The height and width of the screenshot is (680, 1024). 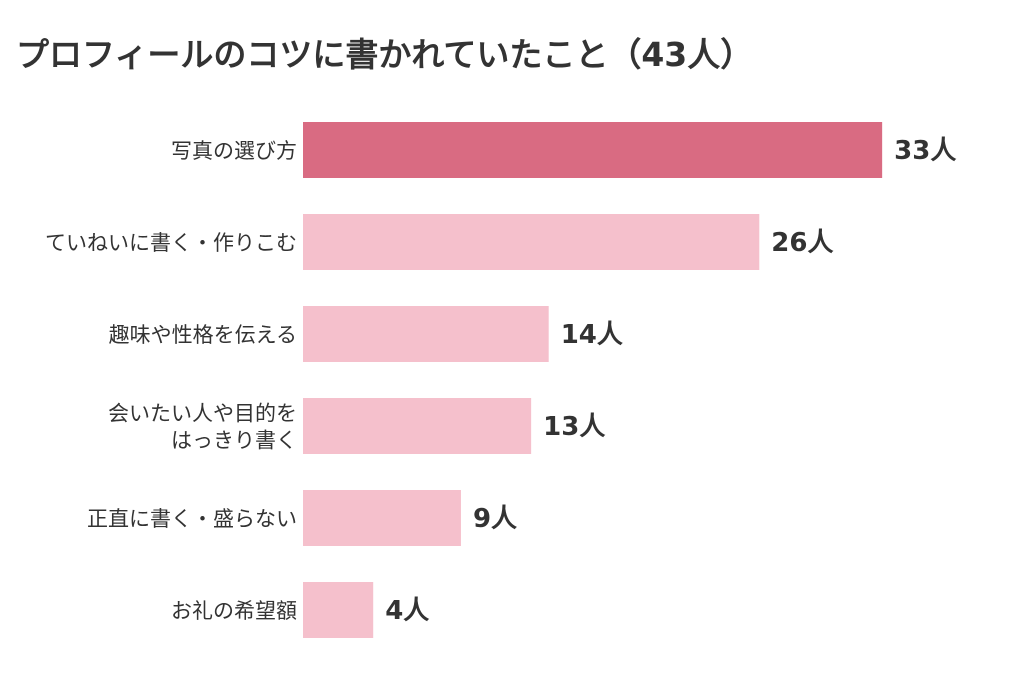 What do you see at coordinates (407, 611) in the screenshot?
I see `value-label-6: 4人` at bounding box center [407, 611].